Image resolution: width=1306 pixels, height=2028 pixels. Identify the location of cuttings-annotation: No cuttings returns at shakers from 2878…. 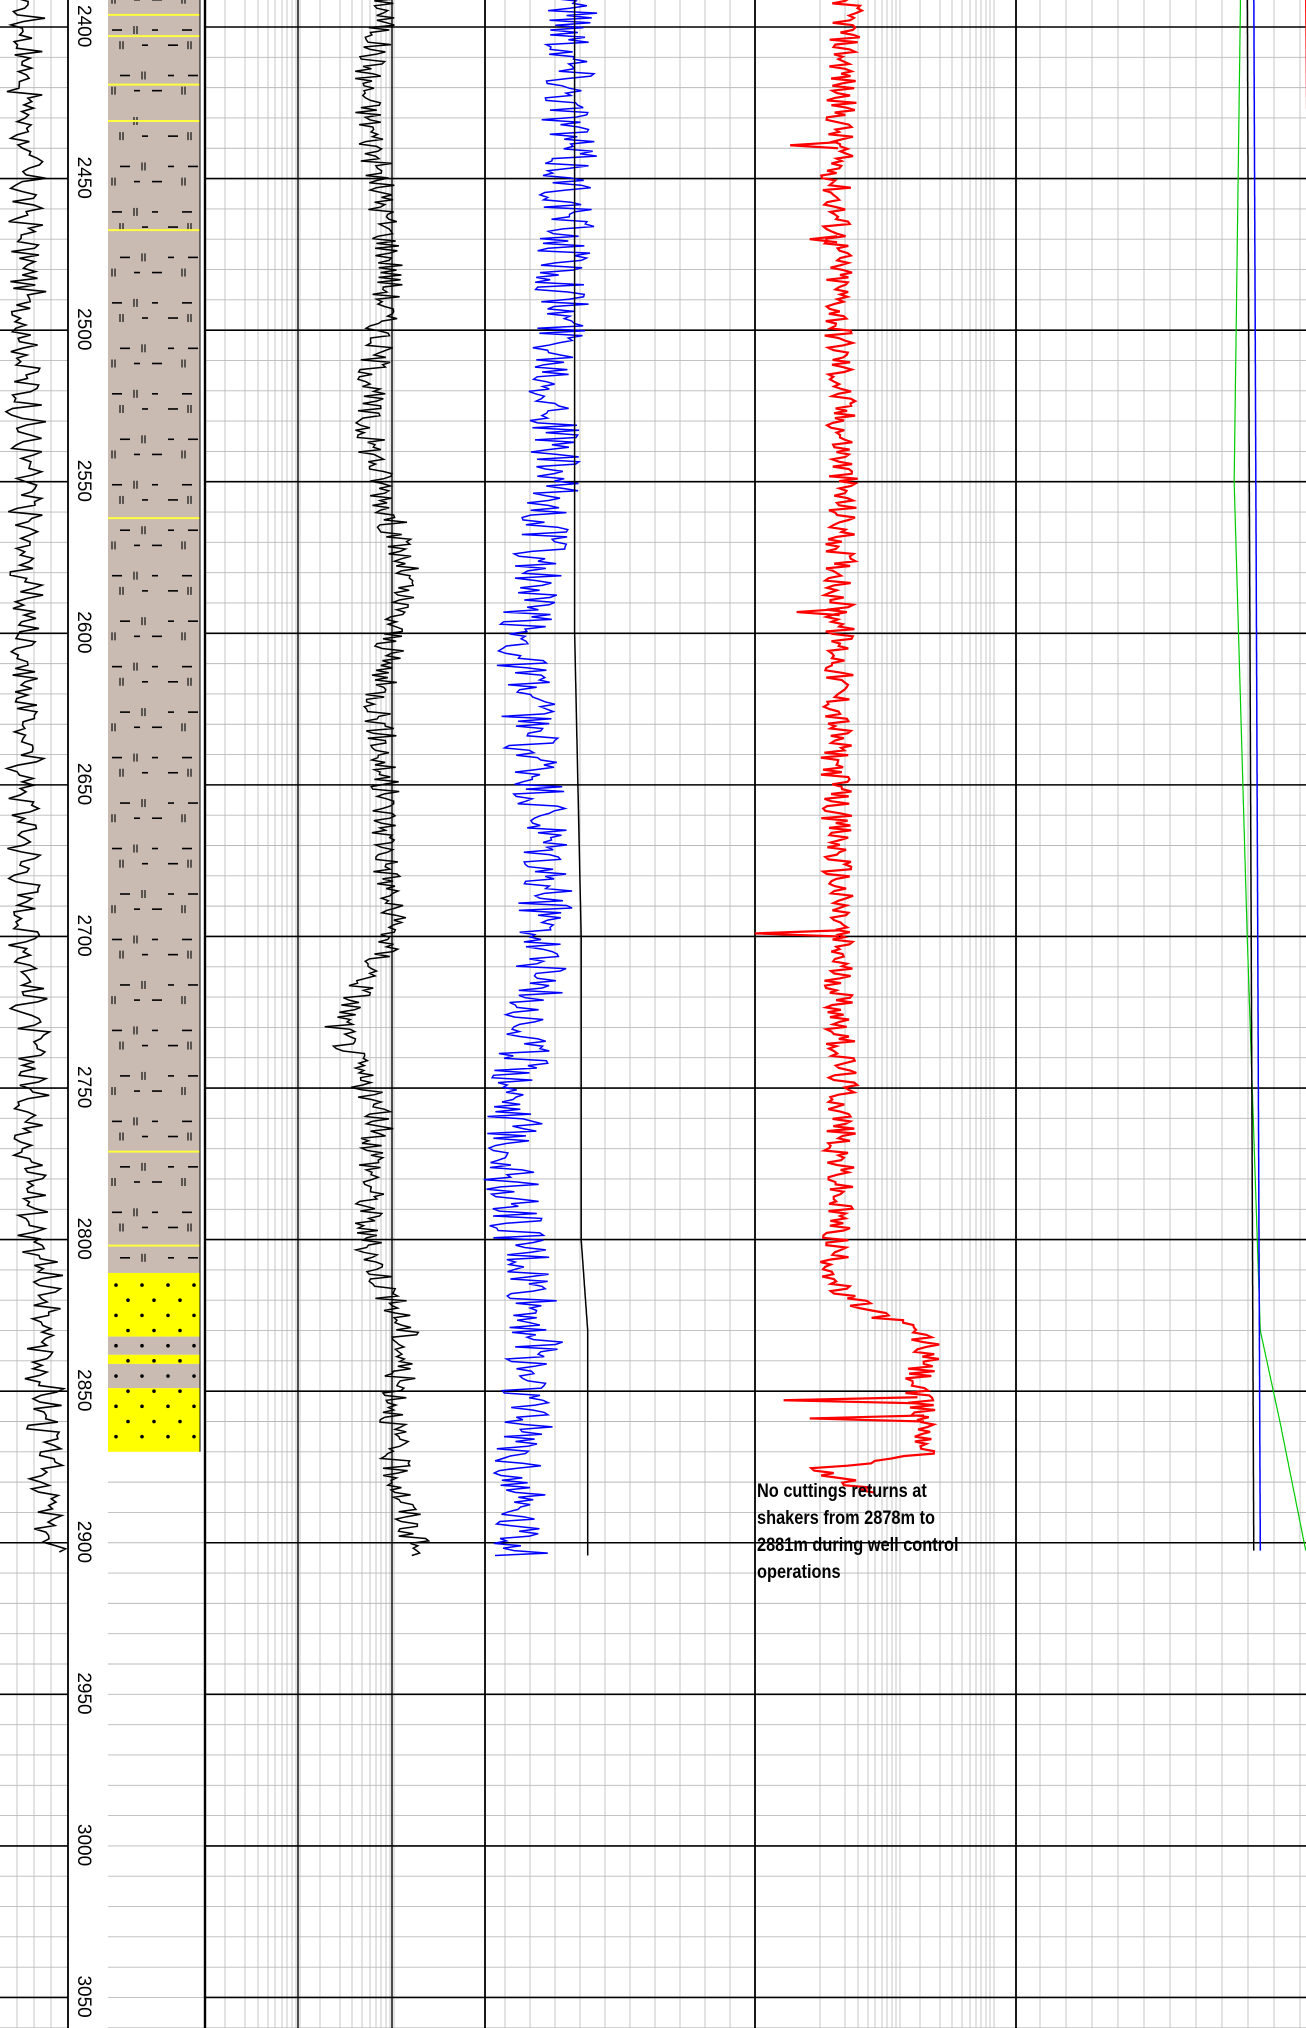
(858, 1532).